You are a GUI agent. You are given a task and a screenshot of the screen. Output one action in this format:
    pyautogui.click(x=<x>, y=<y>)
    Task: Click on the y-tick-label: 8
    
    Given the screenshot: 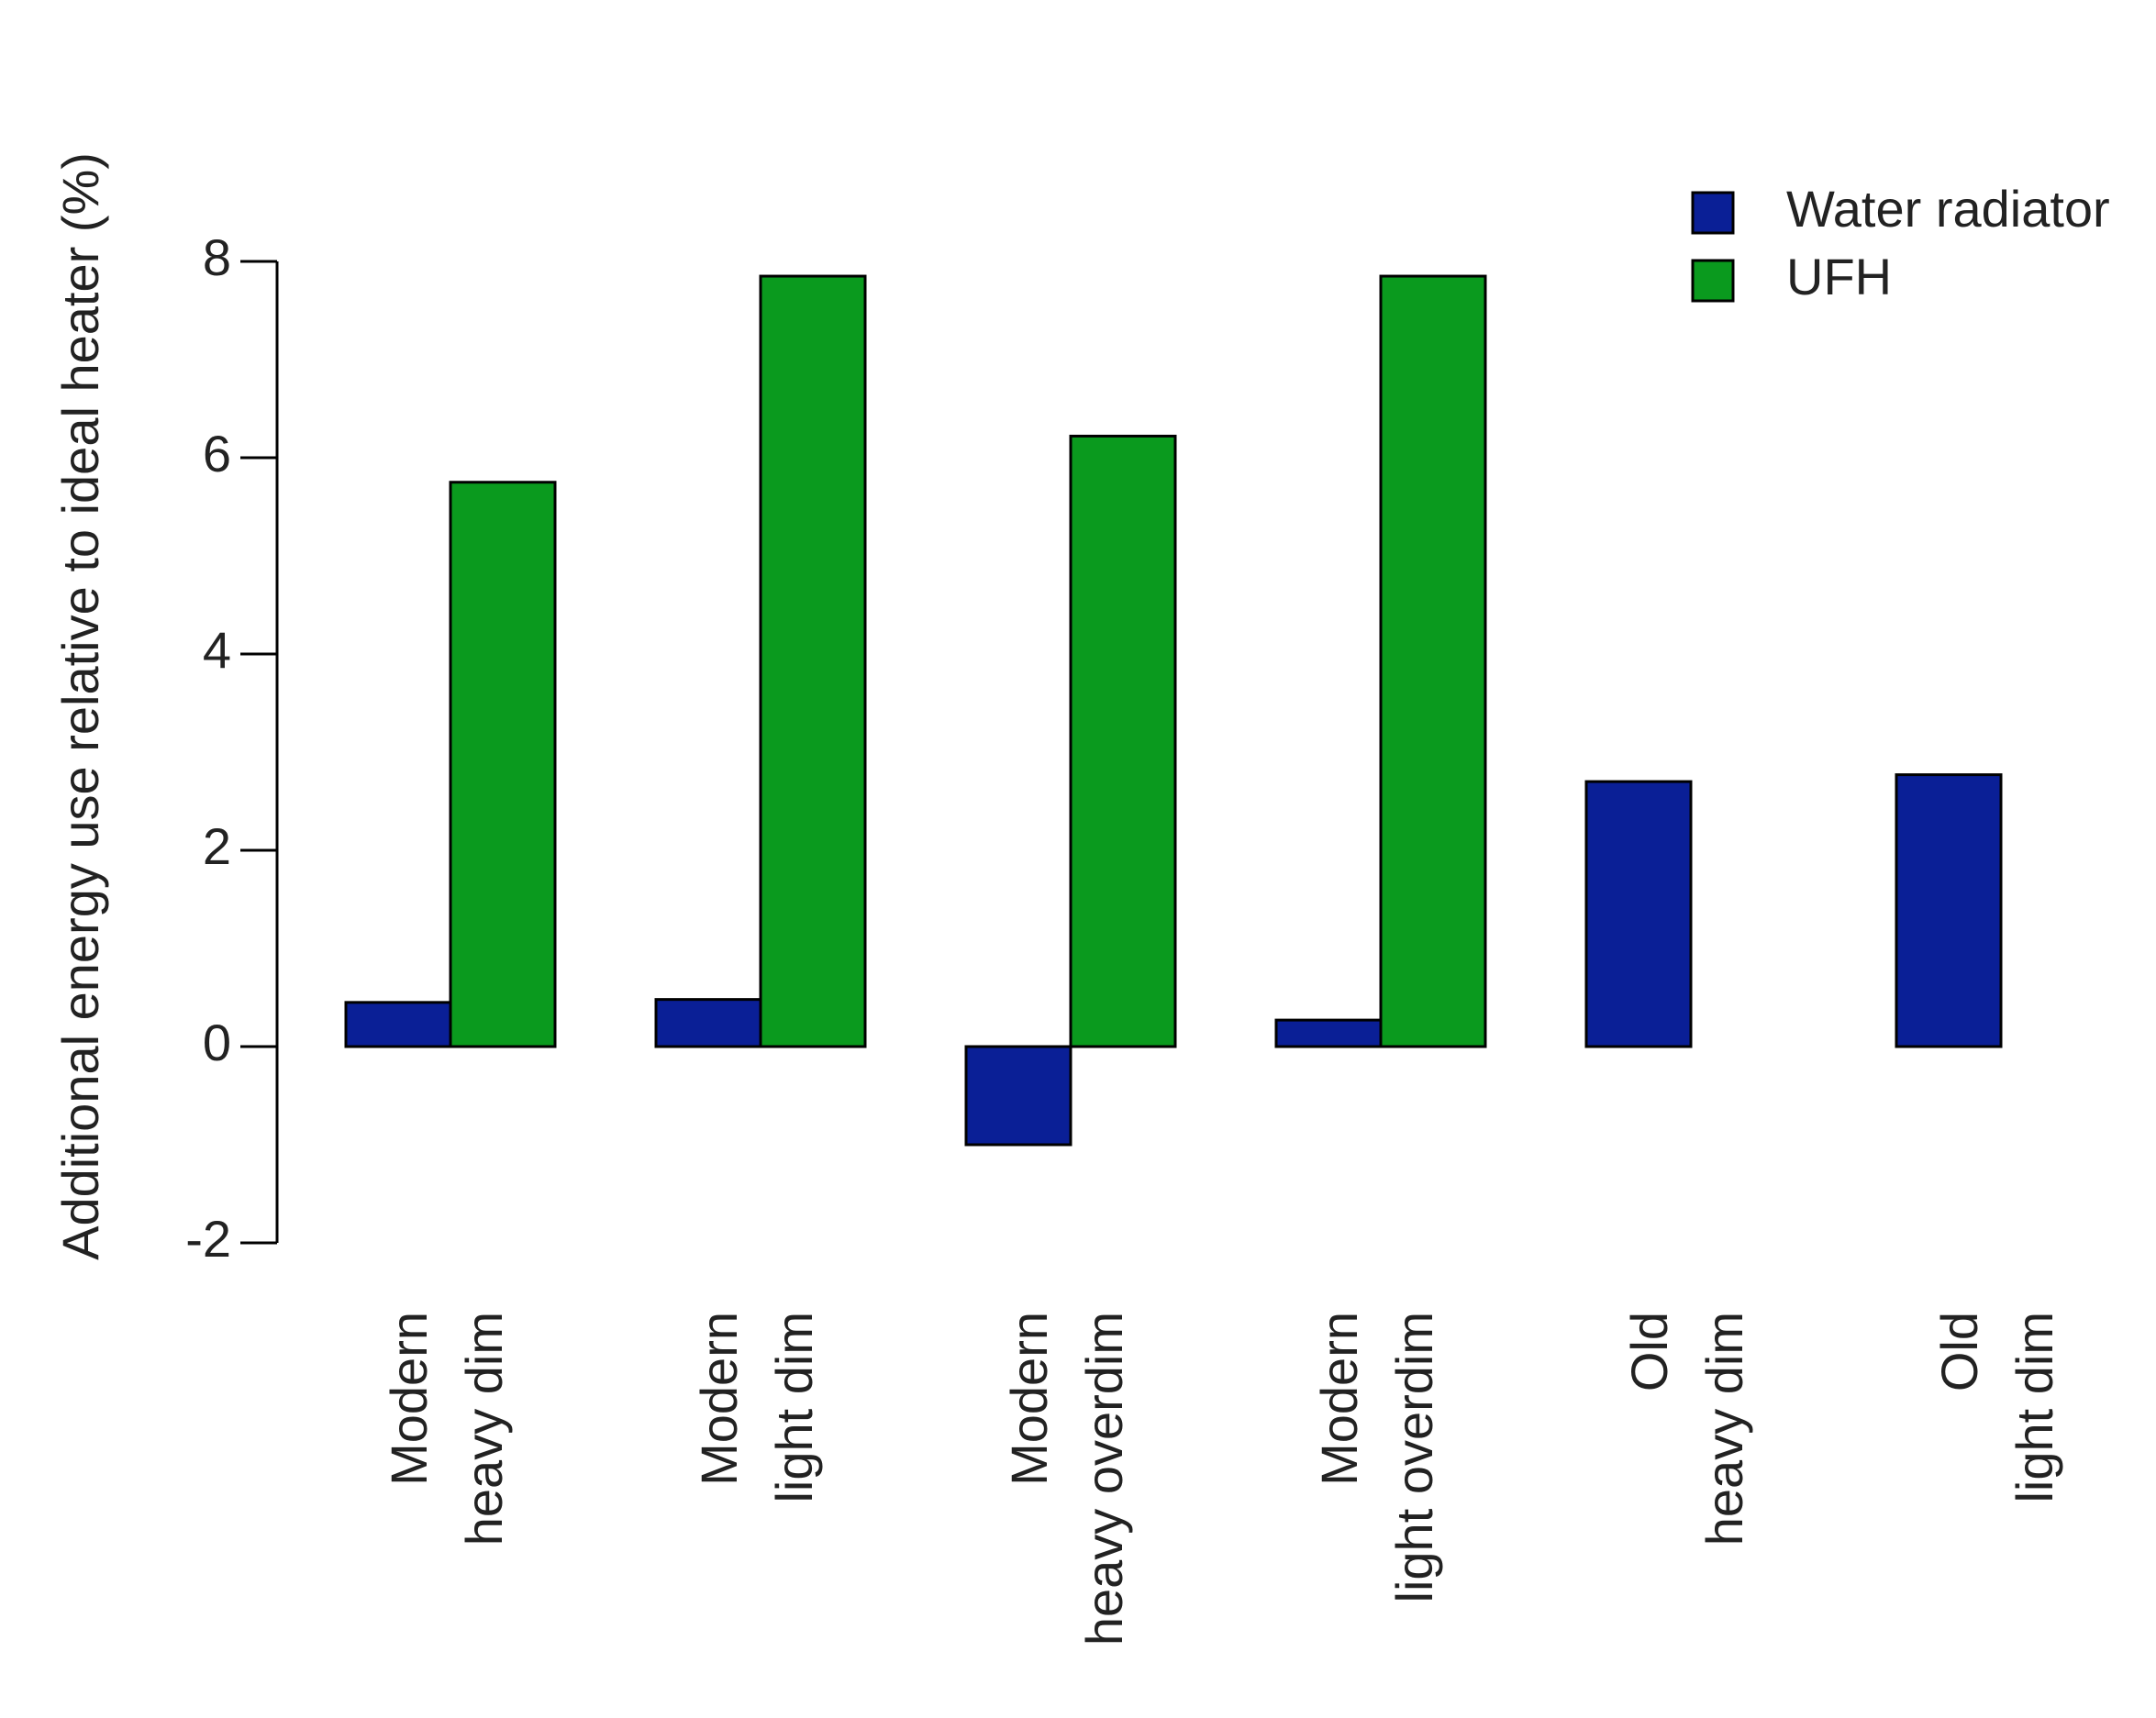 What is the action you would take?
    pyautogui.click(x=217, y=257)
    